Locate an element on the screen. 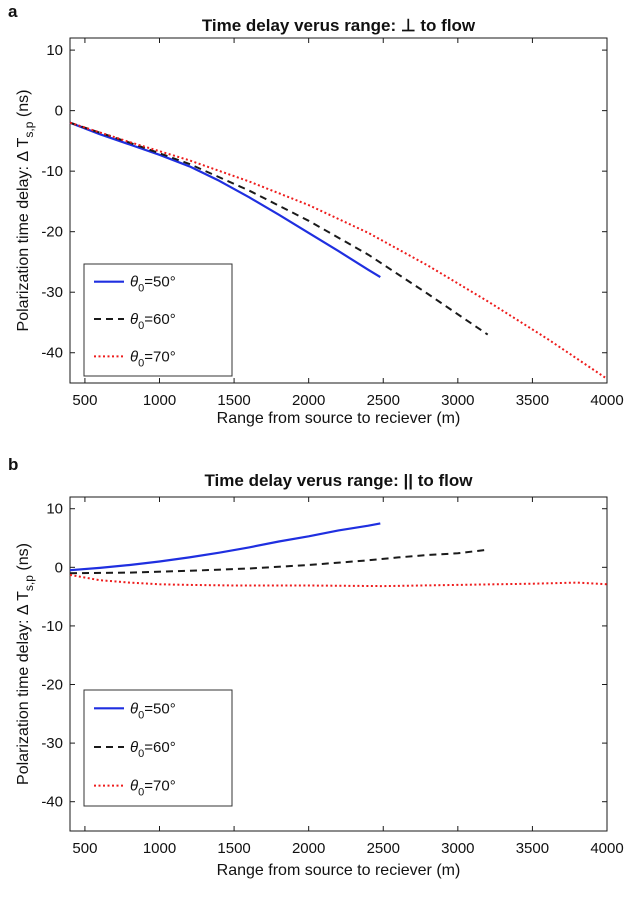 The width and height of the screenshot is (631, 901). chart-title: Time delay verus range: ⊥ to flow is located at coordinates (339, 25).